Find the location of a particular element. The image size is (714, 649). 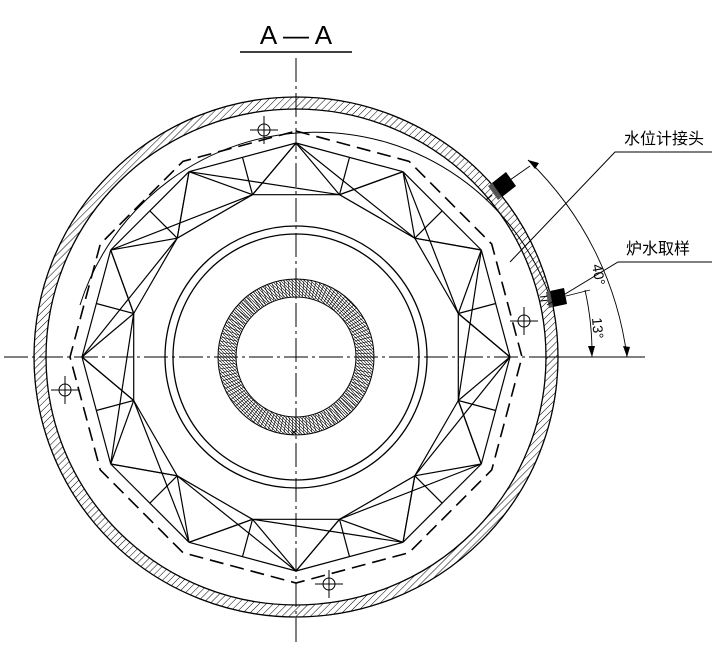

burner-ring-ticks is located at coordinates (296, 357).